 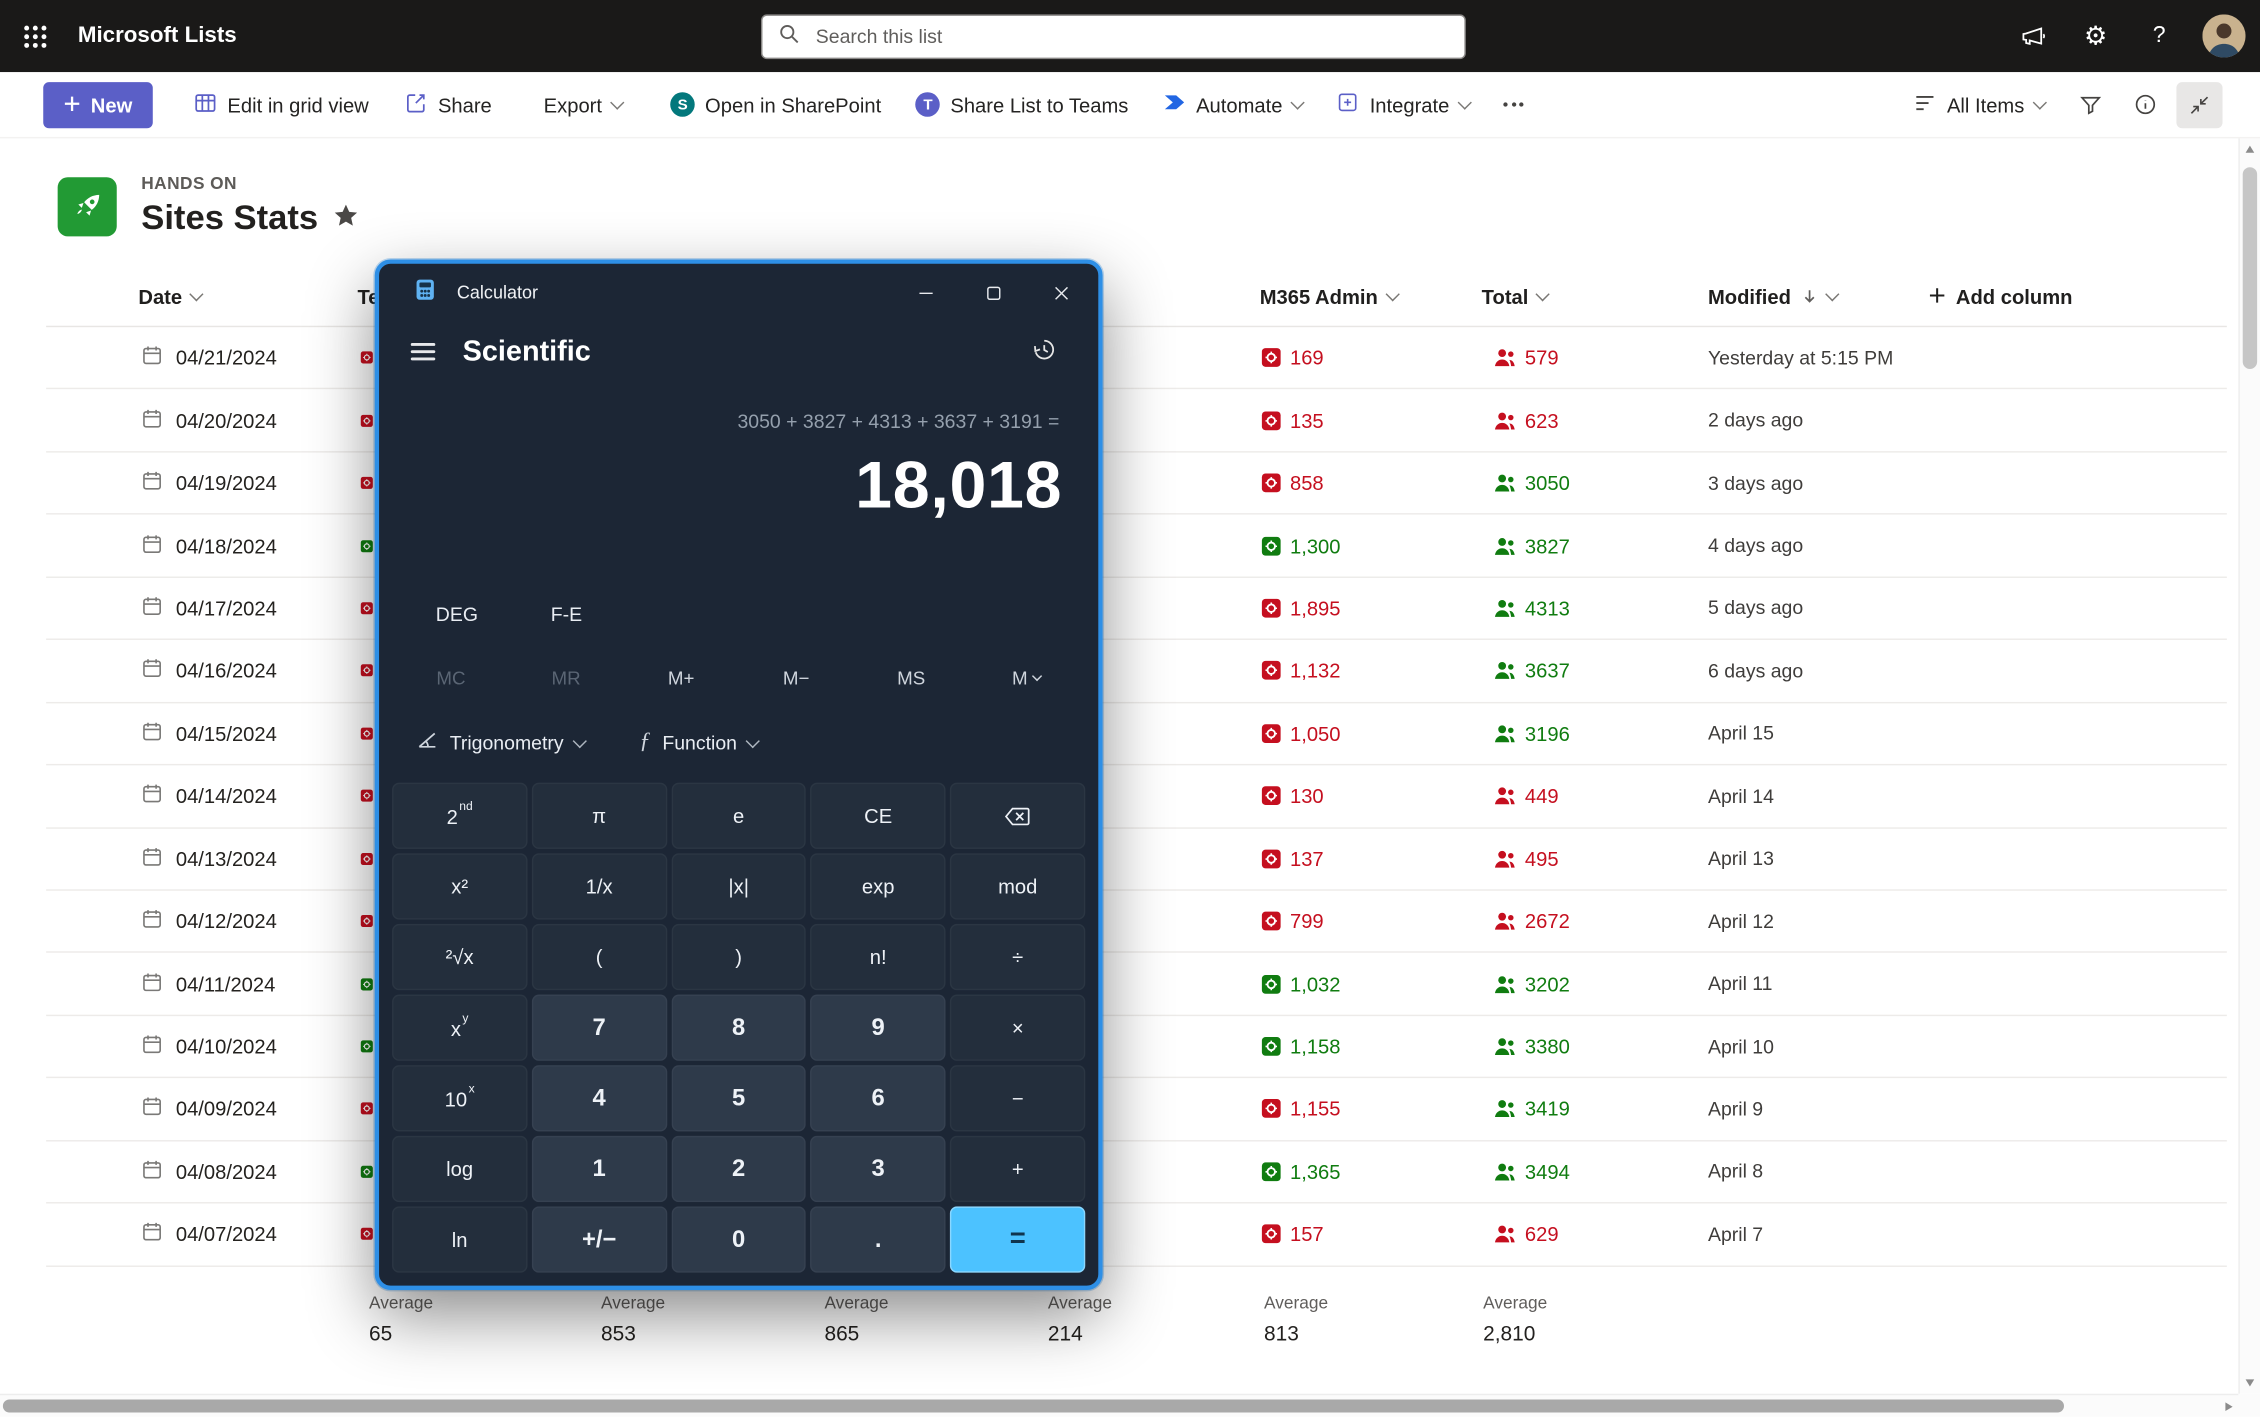 What do you see at coordinates (1026, 677) in the screenshot?
I see `memory-flyout: M` at bounding box center [1026, 677].